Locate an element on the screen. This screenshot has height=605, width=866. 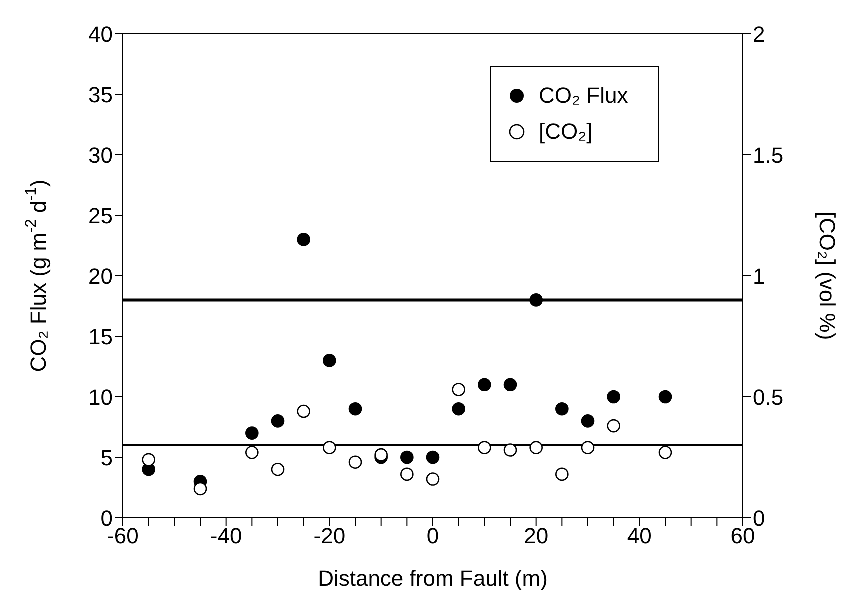
y2-tick-label: 1.5 is located at coordinates (768, 155).